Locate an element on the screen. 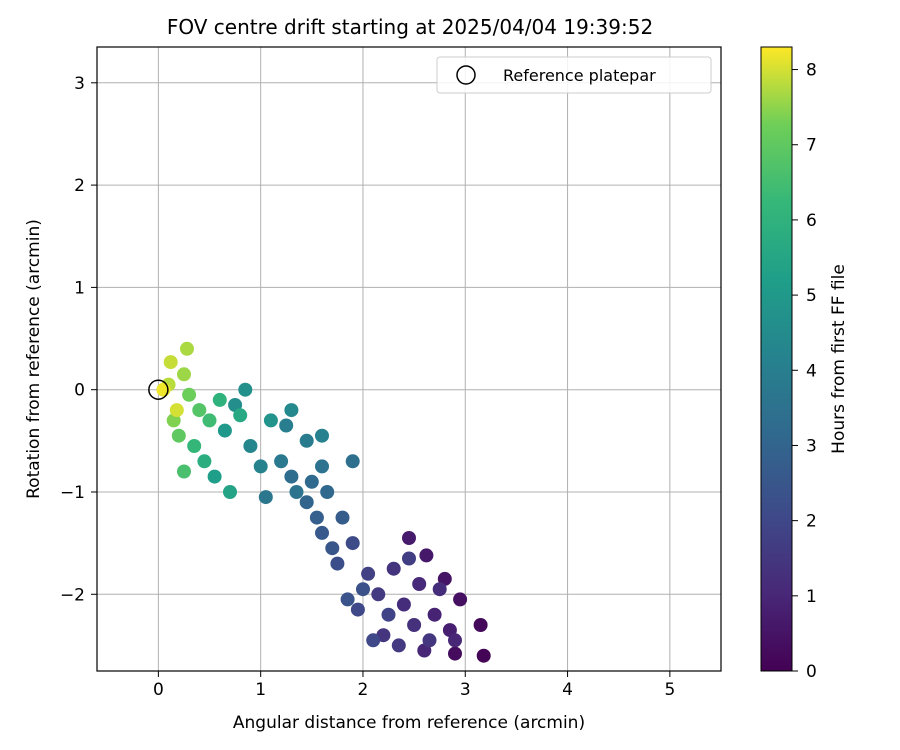  x-tick-label: 4 is located at coordinates (567, 690).